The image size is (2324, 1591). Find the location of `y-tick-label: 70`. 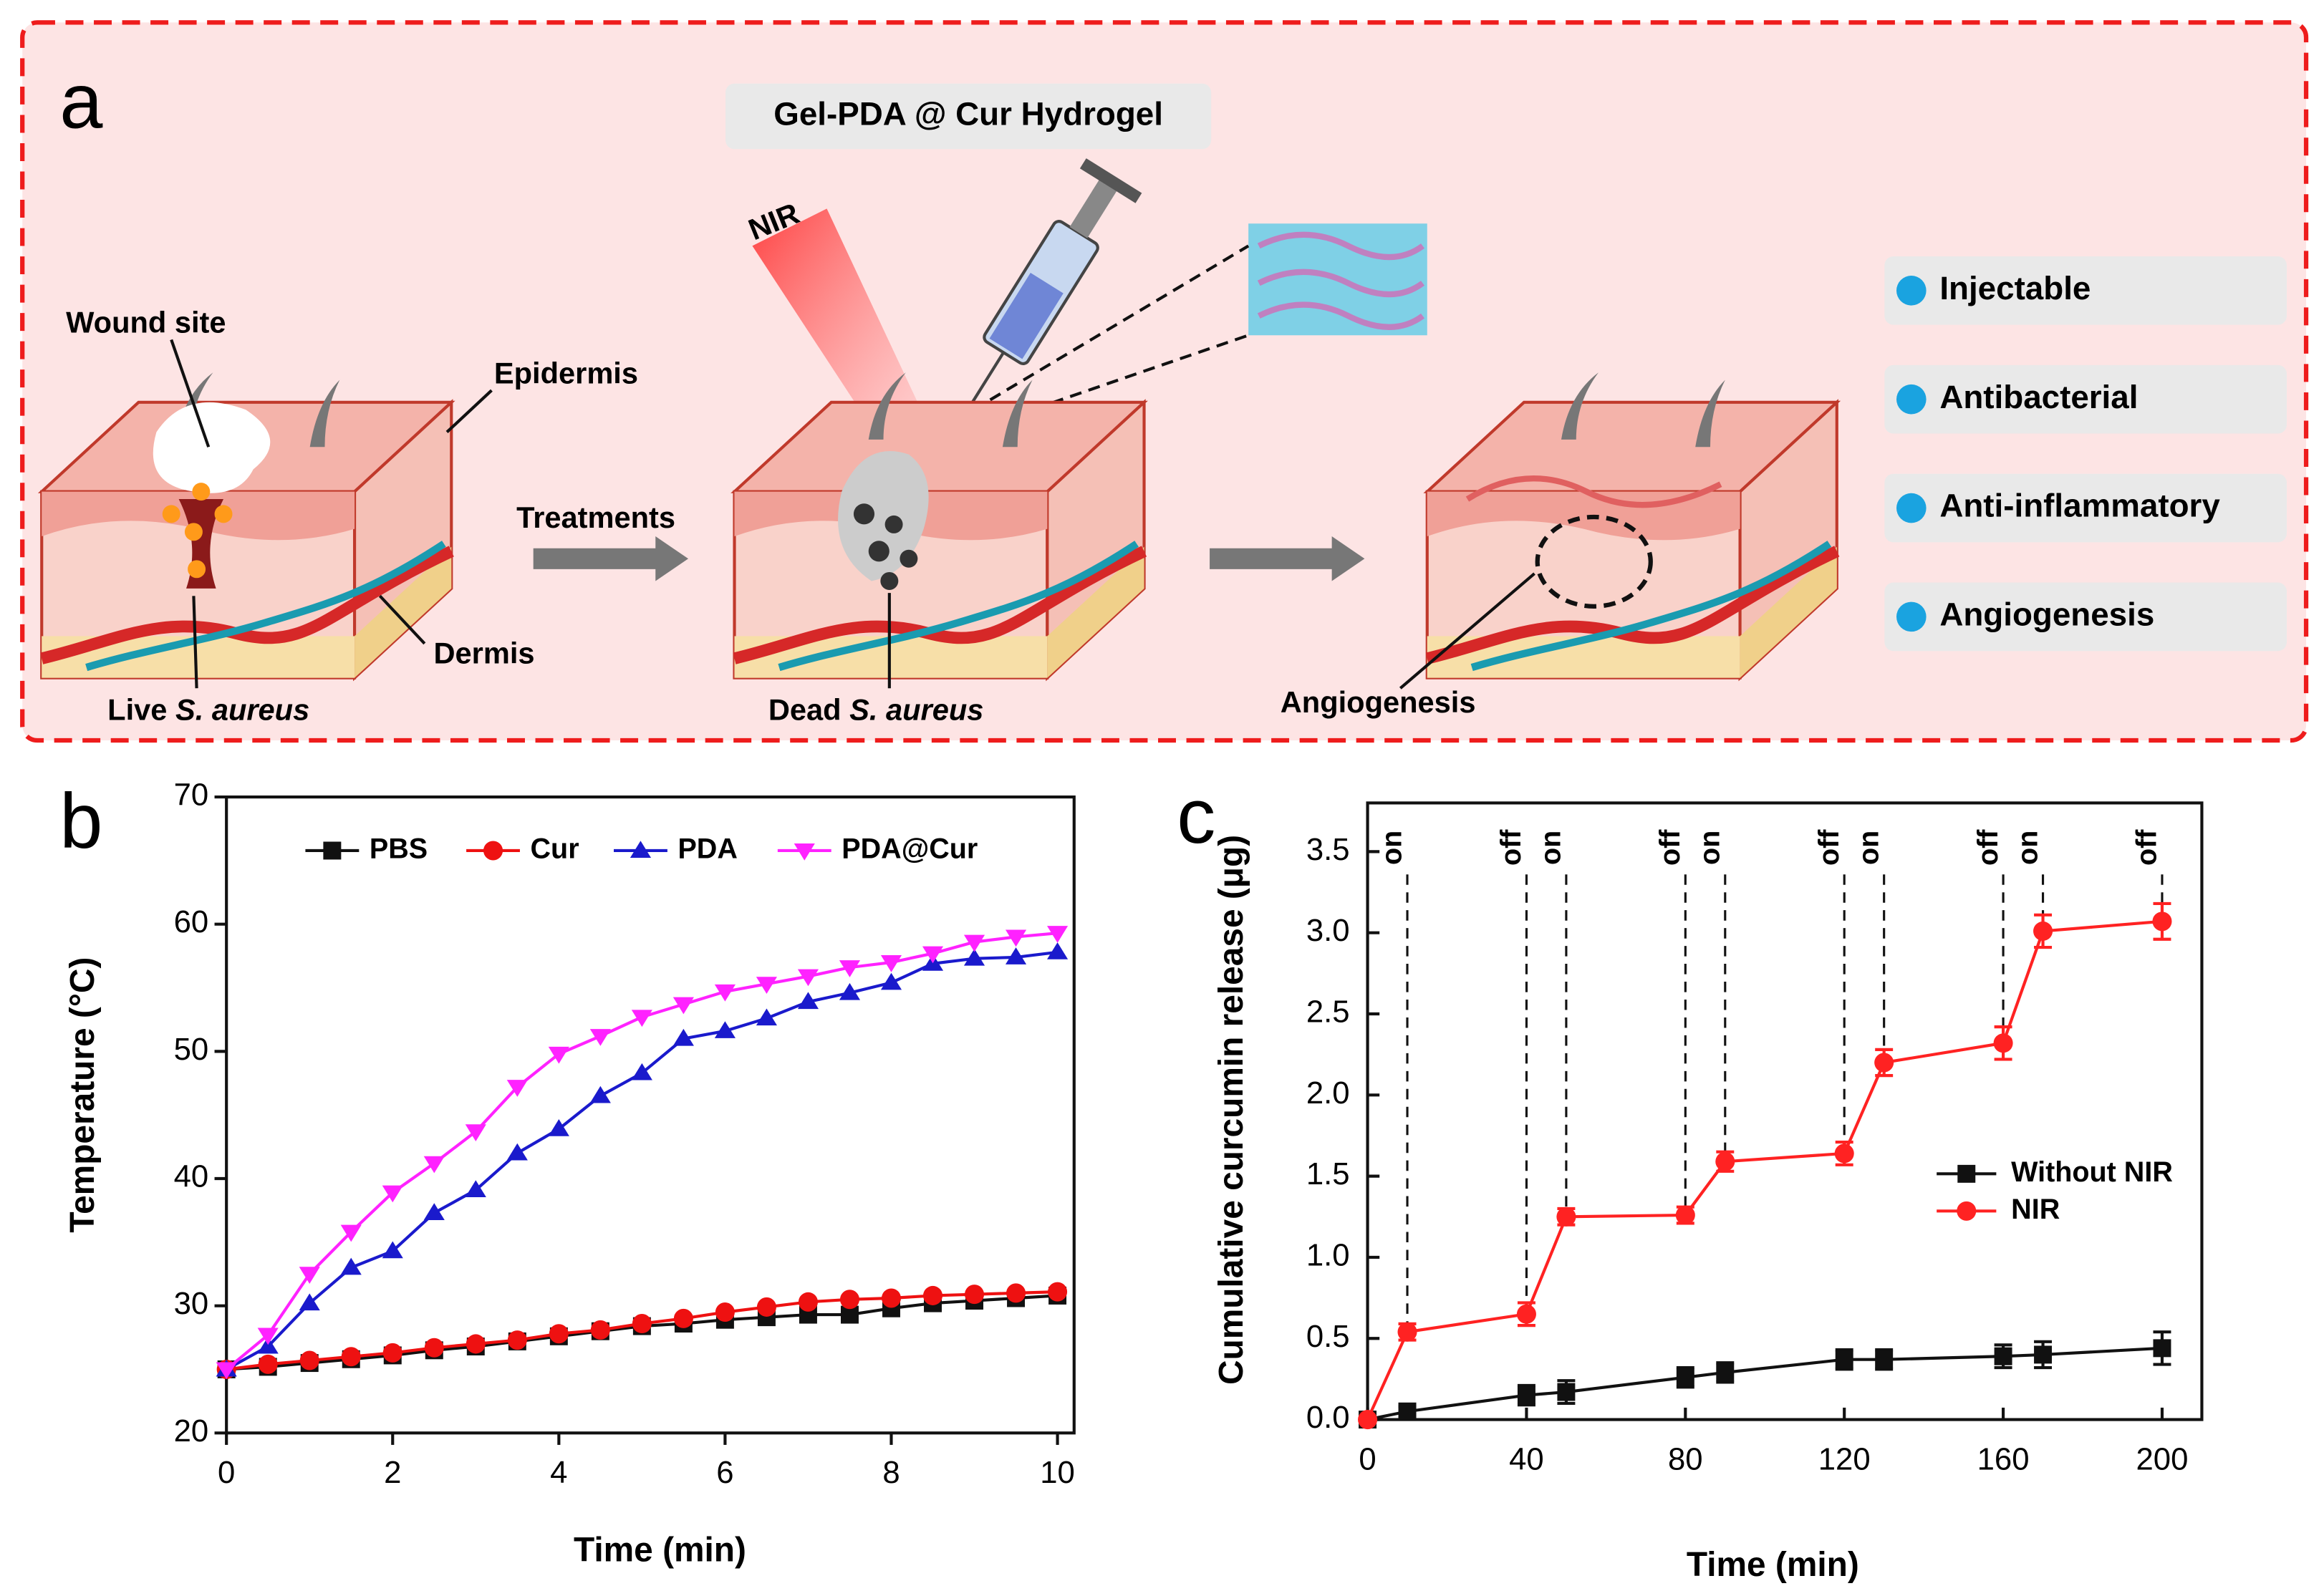

y-tick-label: 70 is located at coordinates (192, 795).